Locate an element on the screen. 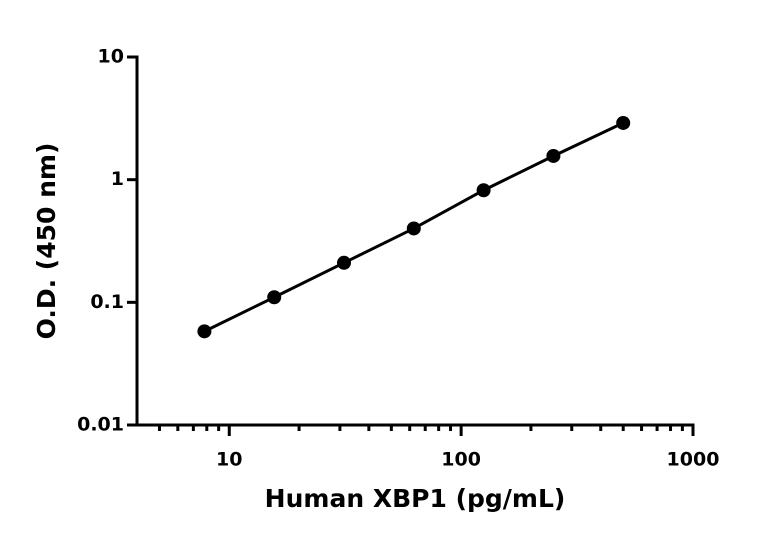  x-tick-label: 100 is located at coordinates (461, 460).